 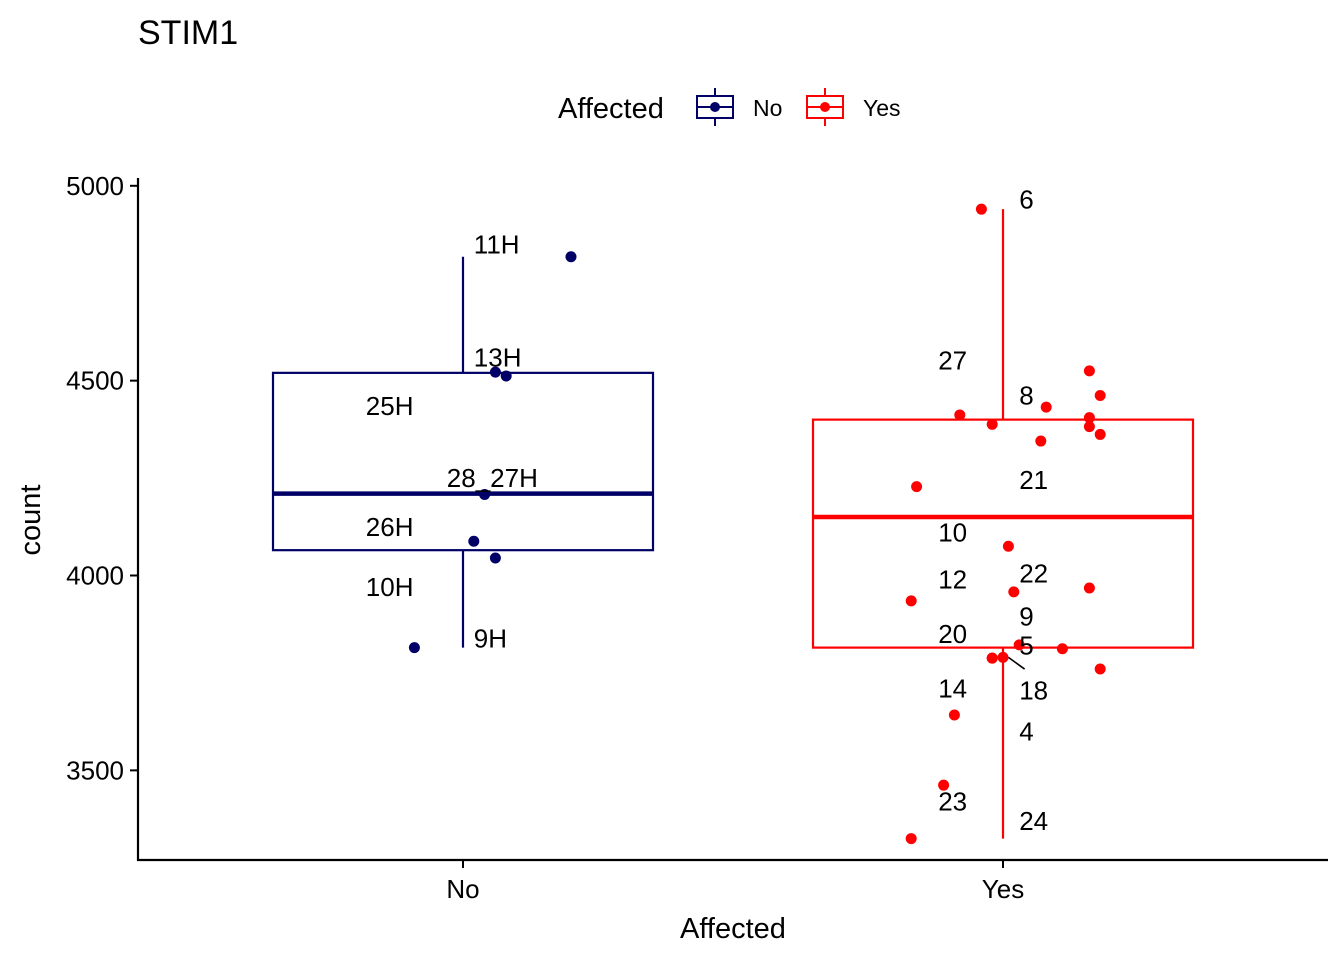 I want to click on point-label: 10H, so click(x=390, y=587).